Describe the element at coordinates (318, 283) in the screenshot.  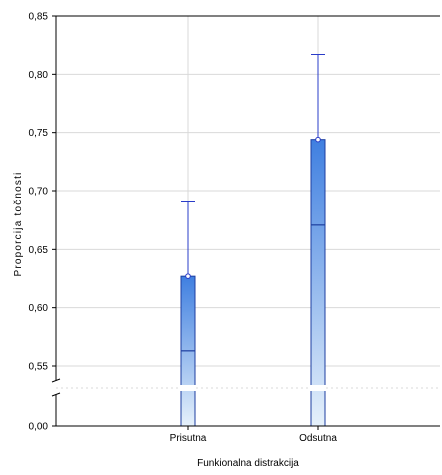
I see `bar` at that location.